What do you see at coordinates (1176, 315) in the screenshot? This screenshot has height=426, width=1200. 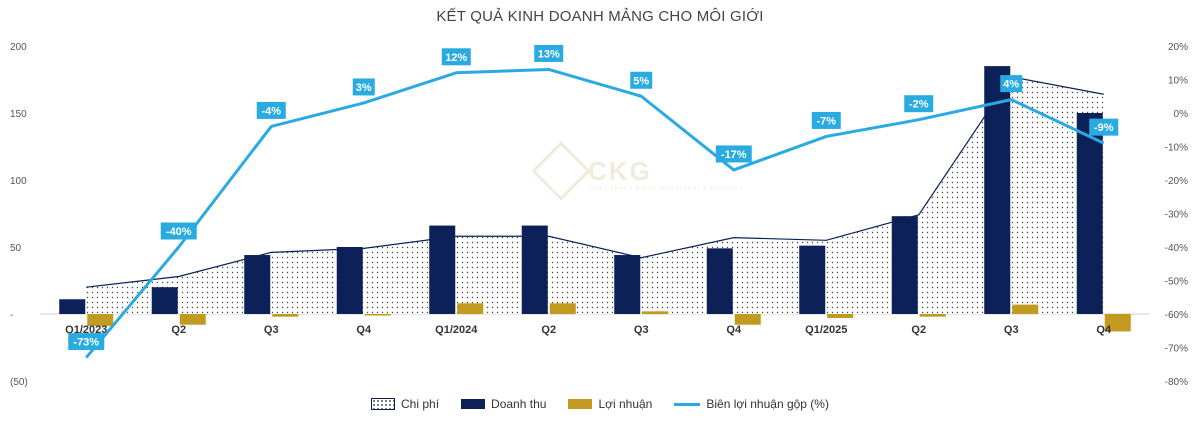 I see `right-axis-tick-label: -60%` at bounding box center [1176, 315].